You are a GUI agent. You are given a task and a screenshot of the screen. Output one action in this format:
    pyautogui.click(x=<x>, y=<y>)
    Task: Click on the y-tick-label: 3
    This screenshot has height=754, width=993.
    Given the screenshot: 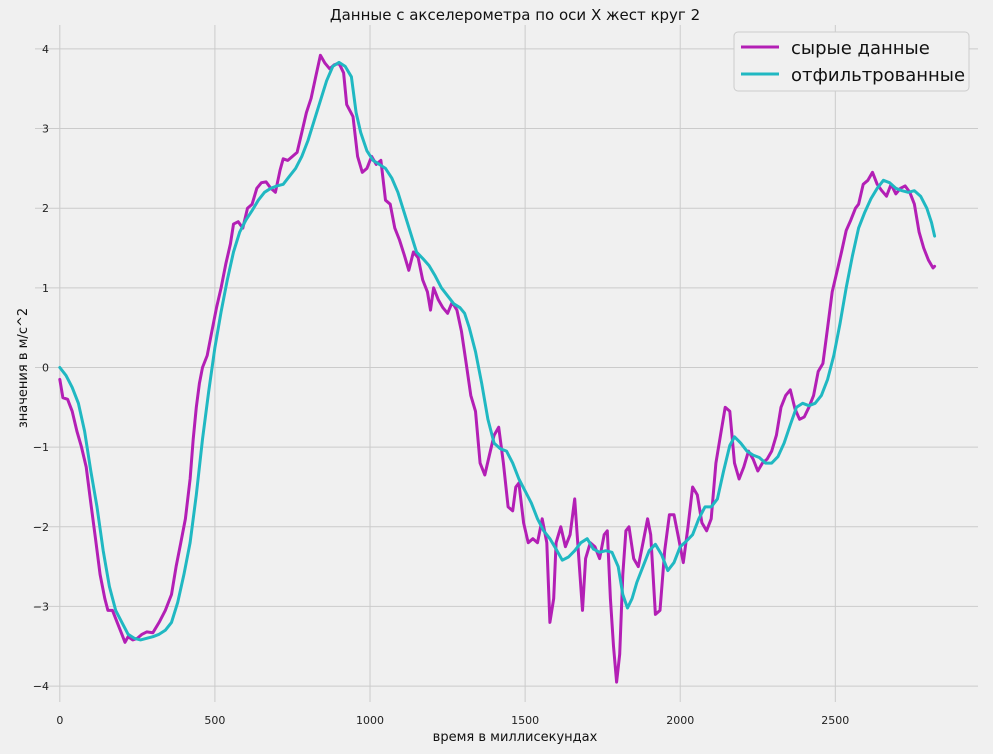 What is the action you would take?
    pyautogui.click(x=45, y=129)
    